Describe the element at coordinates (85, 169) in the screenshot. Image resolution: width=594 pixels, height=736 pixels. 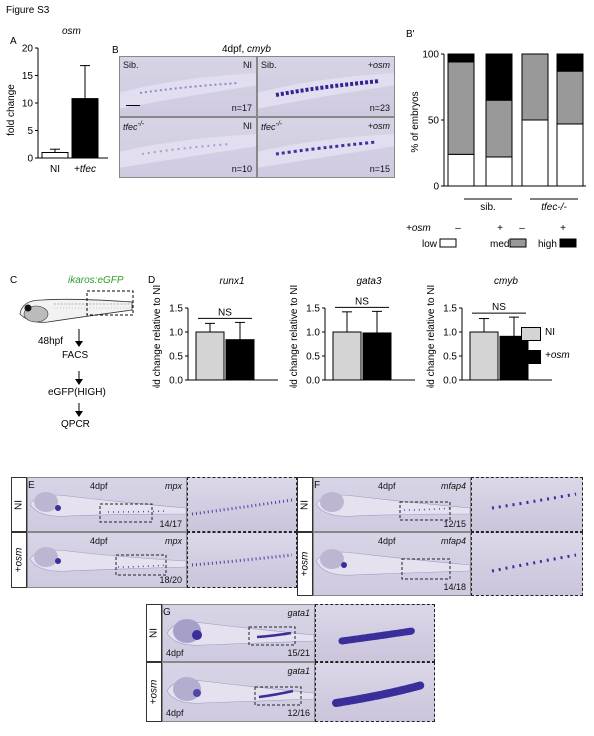
I see `x-tick-label: +tfec` at that location.